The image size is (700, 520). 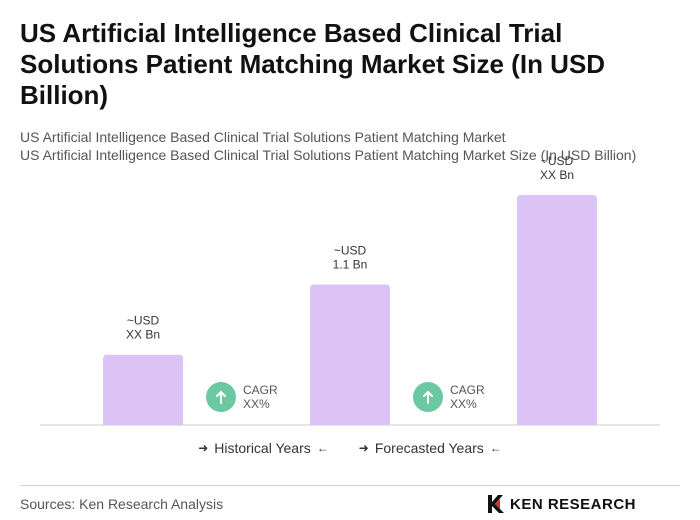 I want to click on legend-forecasted: ➜ Forecasted Years ←, so click(x=430, y=448).